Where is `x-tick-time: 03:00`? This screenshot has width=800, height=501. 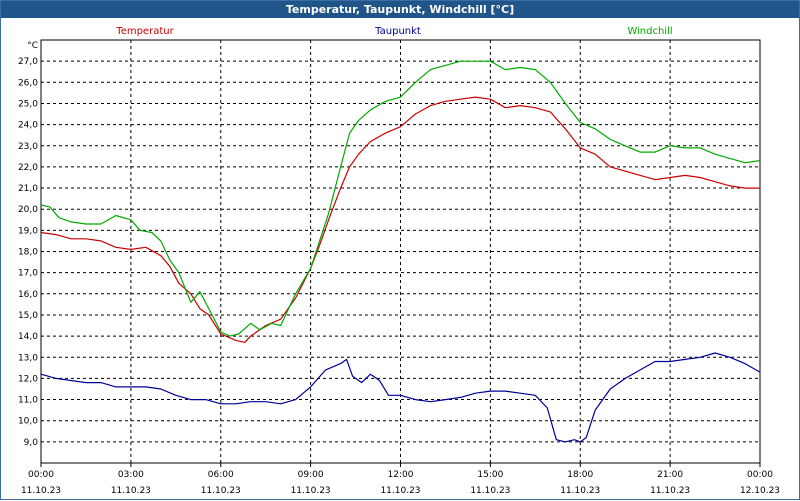 x-tick-time: 03:00 is located at coordinates (131, 475).